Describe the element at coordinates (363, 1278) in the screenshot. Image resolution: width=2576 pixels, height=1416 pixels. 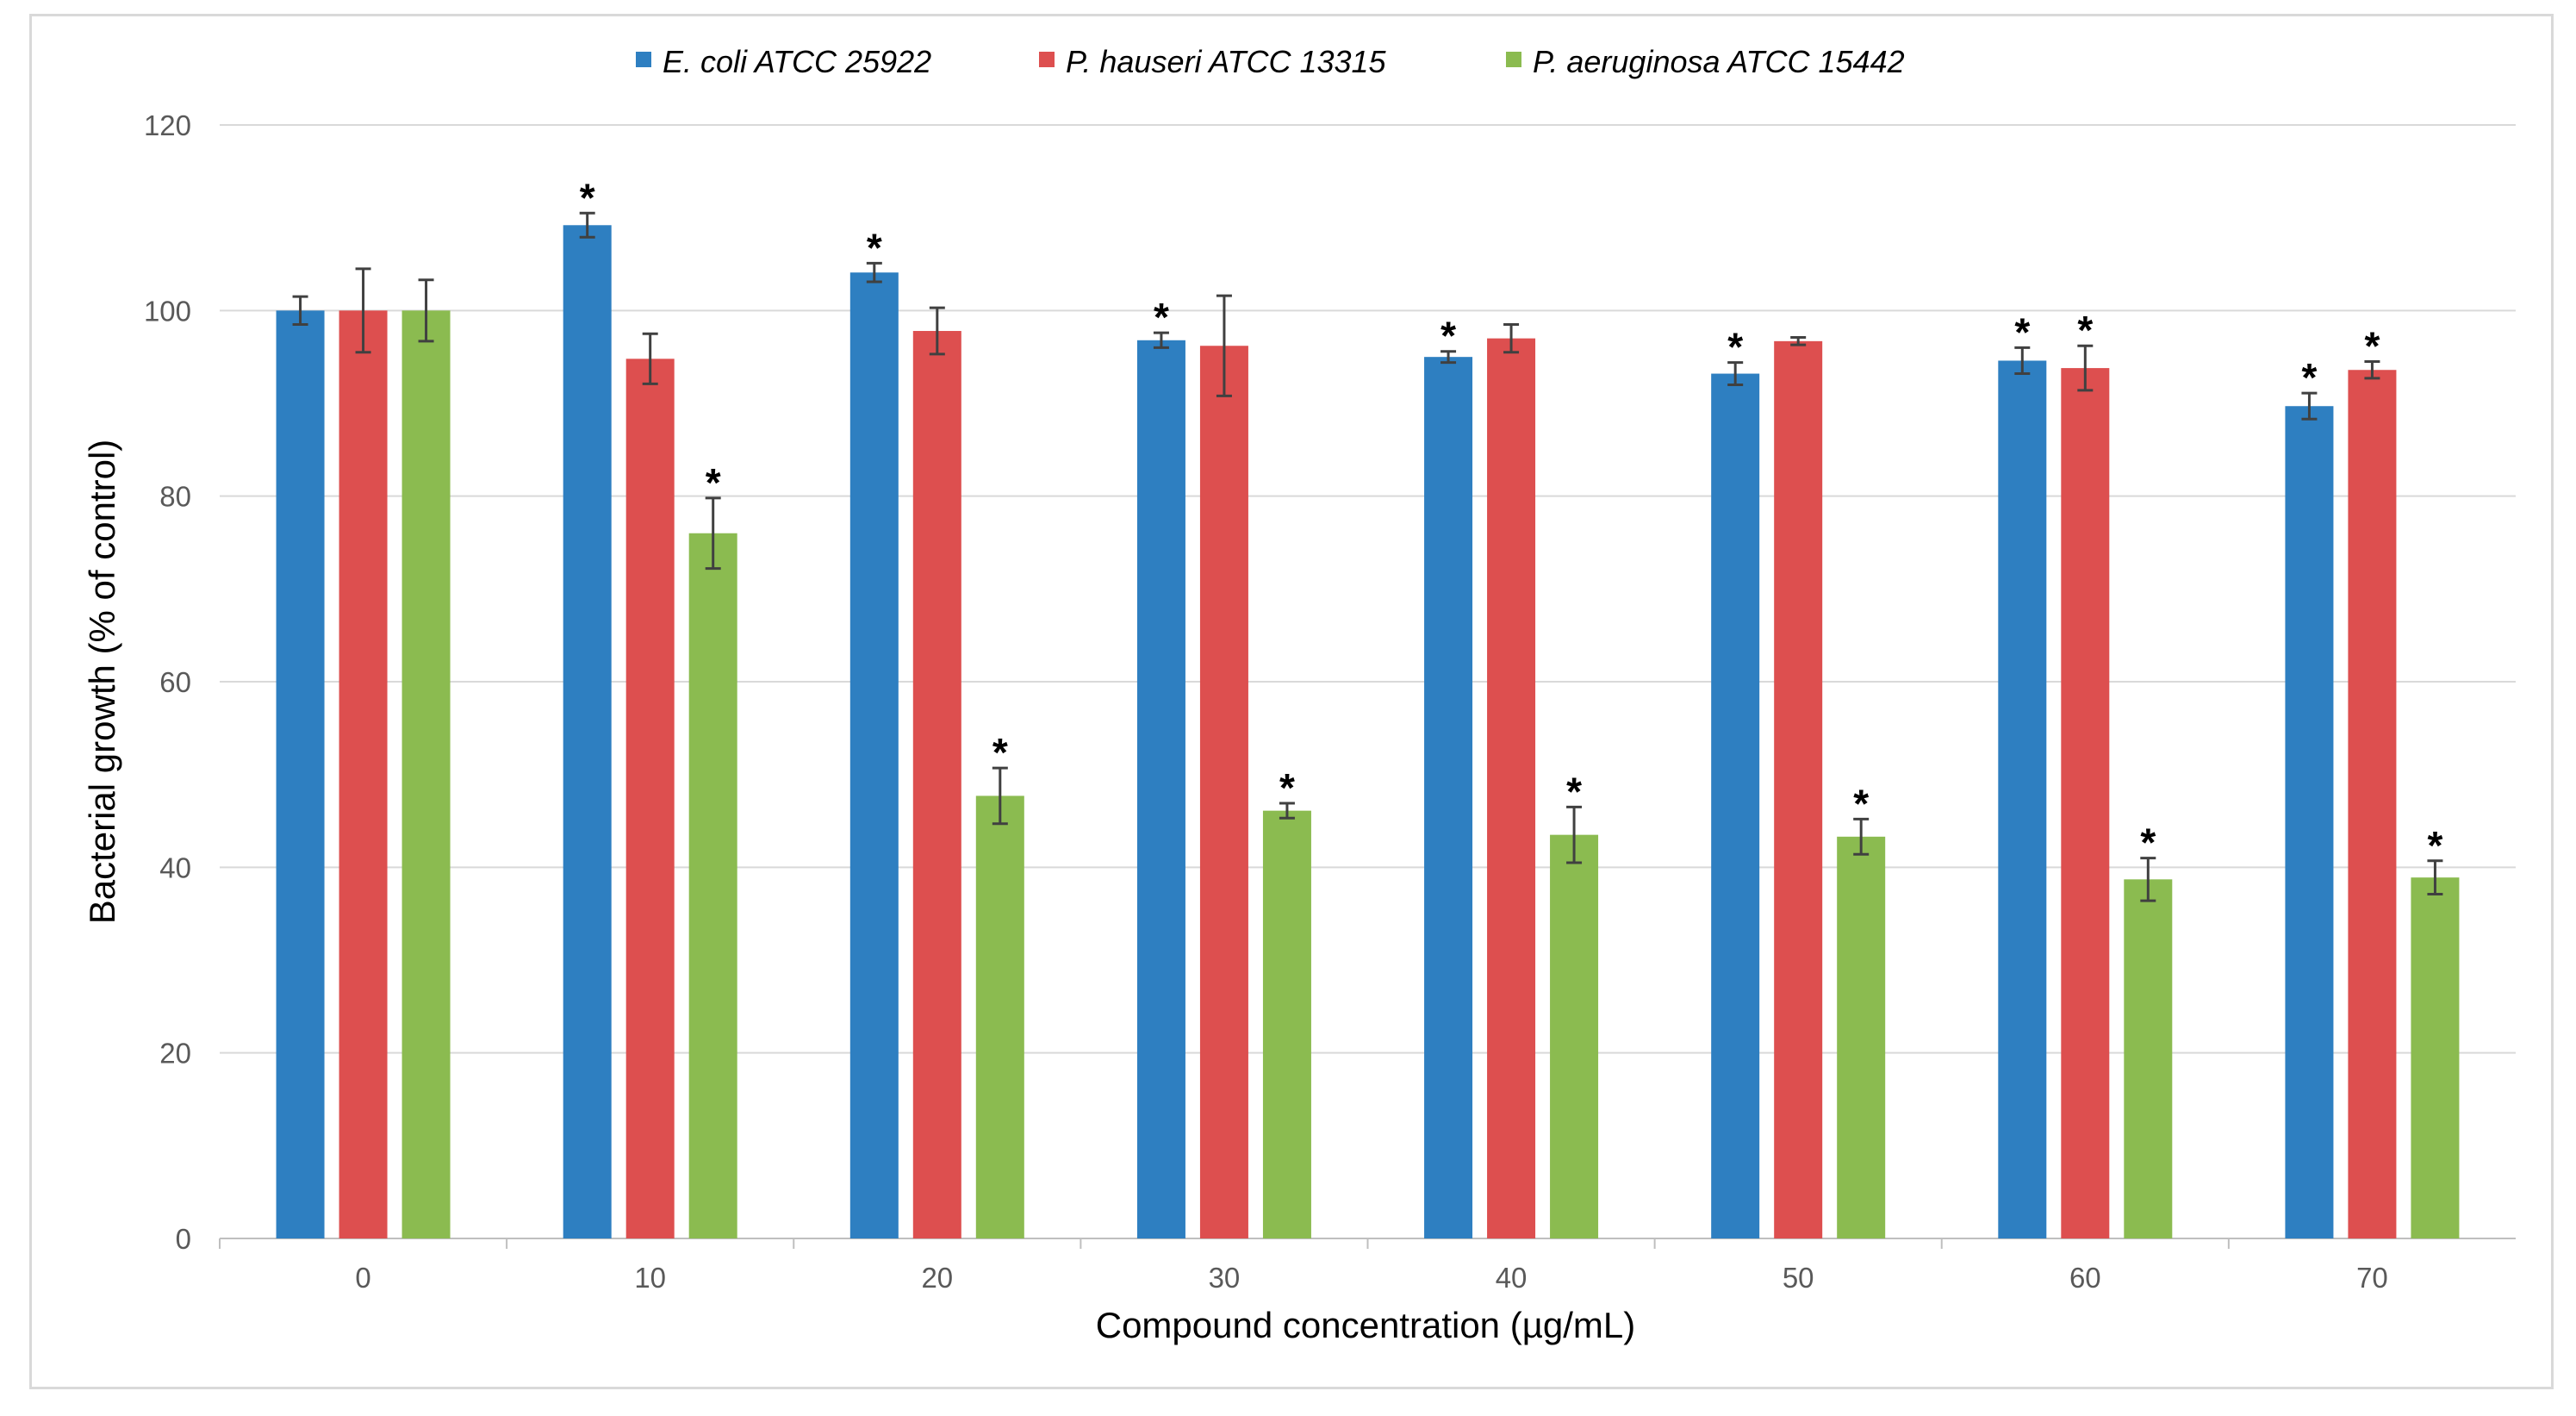
I see `x-tick-label: 0` at that location.